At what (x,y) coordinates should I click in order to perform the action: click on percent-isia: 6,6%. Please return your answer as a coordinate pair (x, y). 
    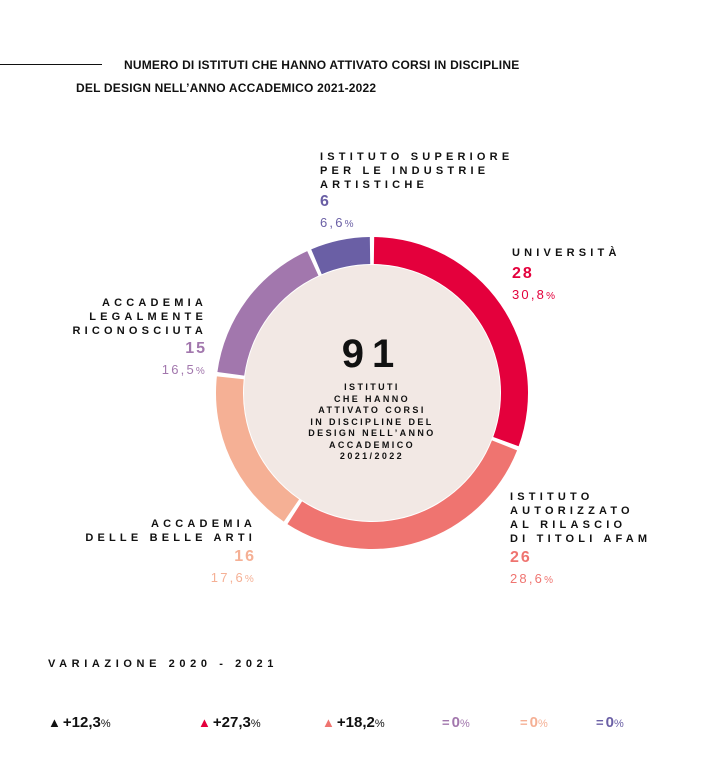
    Looking at the image, I should click on (338, 222).